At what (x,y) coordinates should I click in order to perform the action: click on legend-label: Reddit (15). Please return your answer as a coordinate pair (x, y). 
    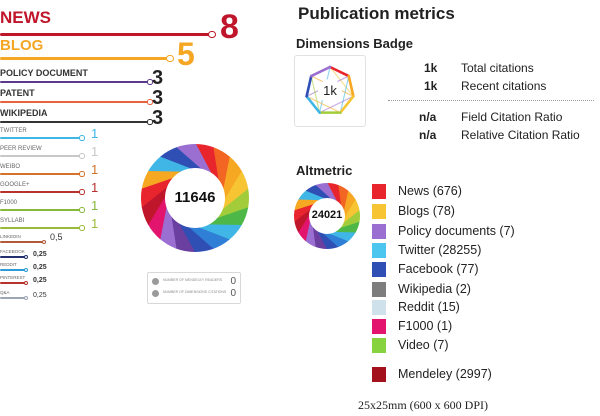
    Looking at the image, I should click on (429, 307).